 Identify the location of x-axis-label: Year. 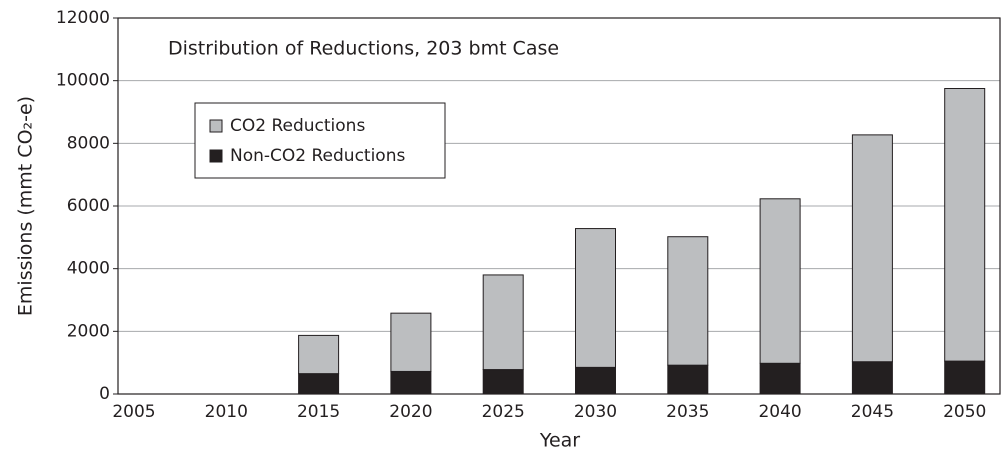
(559, 441).